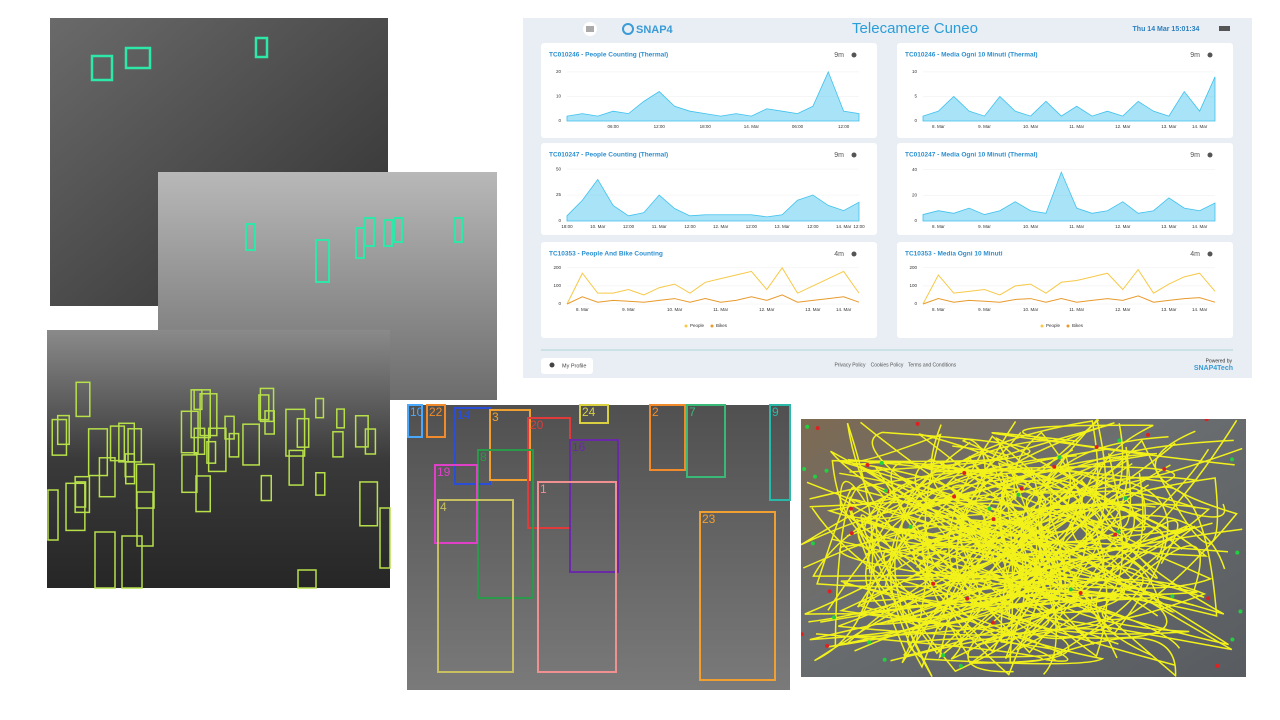 Image resolution: width=1280 pixels, height=720 pixels. I want to click on track-id: 19, so click(444, 472).